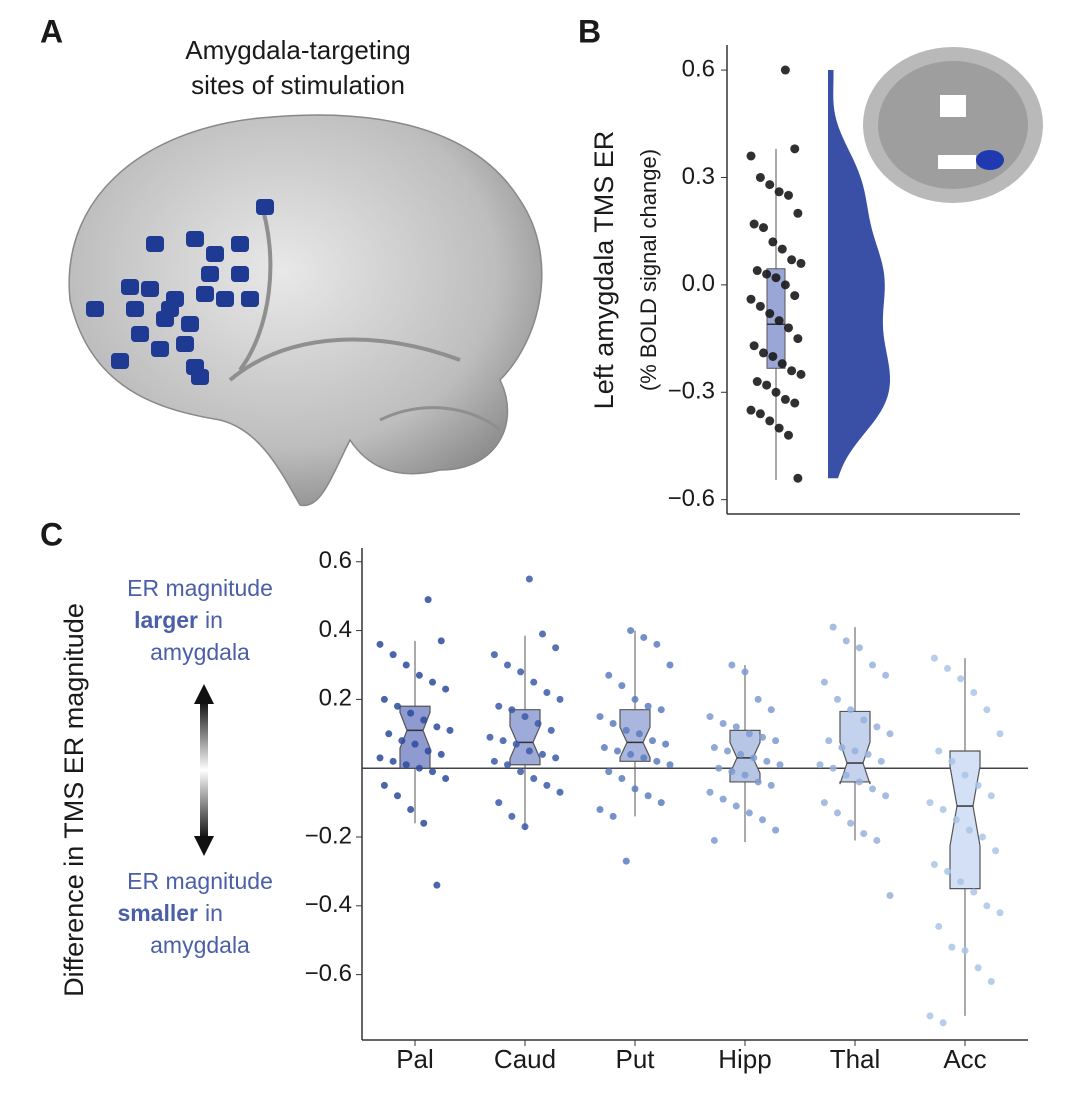 The height and width of the screenshot is (1099, 1080). I want to click on note-line: amygdala, so click(200, 945).